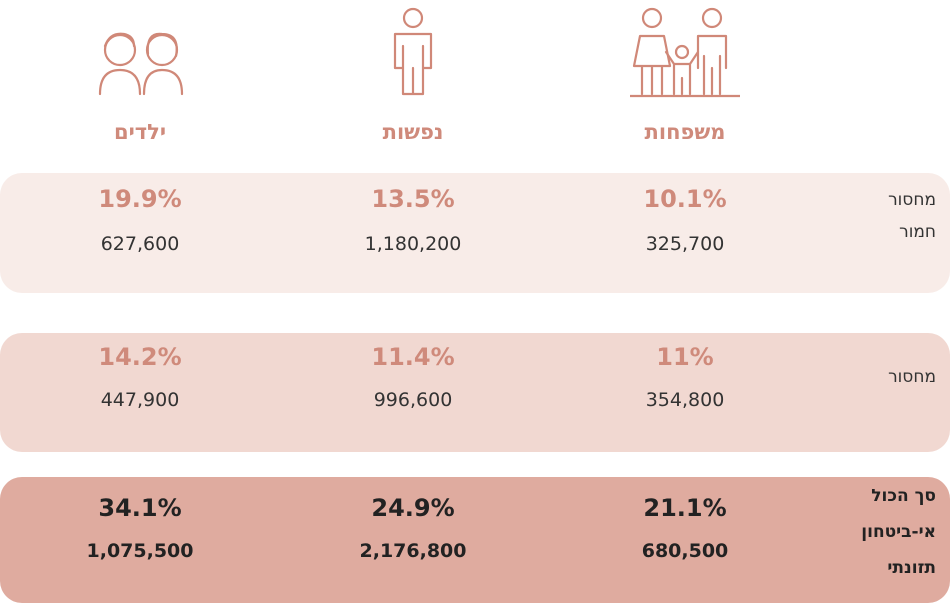  Describe the element at coordinates (413, 132) in the screenshot. I see `column-header: נפשות` at that location.